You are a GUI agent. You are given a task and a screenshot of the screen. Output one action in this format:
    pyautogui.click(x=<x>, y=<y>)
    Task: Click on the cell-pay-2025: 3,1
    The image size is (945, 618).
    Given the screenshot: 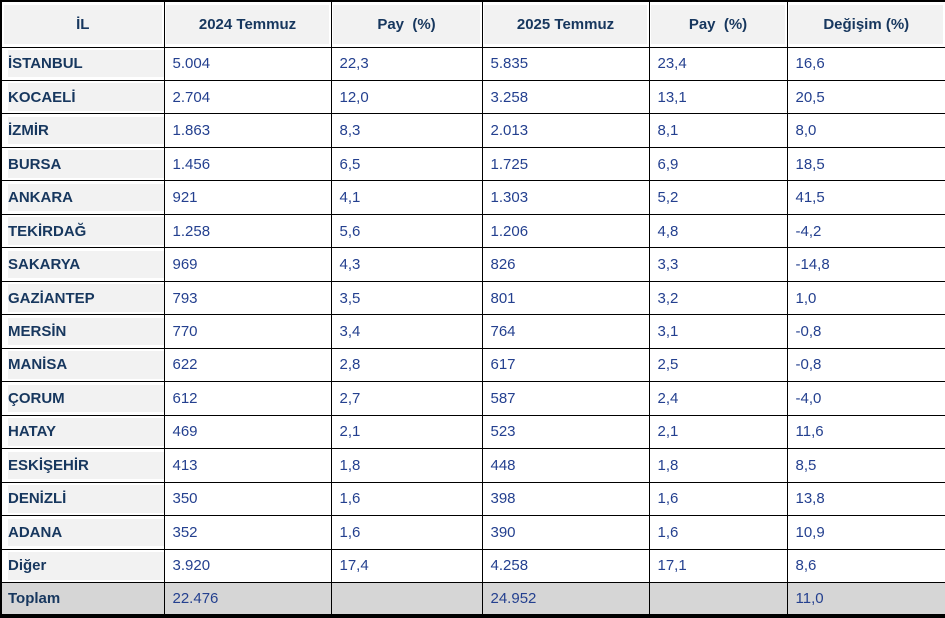 What is the action you would take?
    pyautogui.click(x=718, y=331)
    